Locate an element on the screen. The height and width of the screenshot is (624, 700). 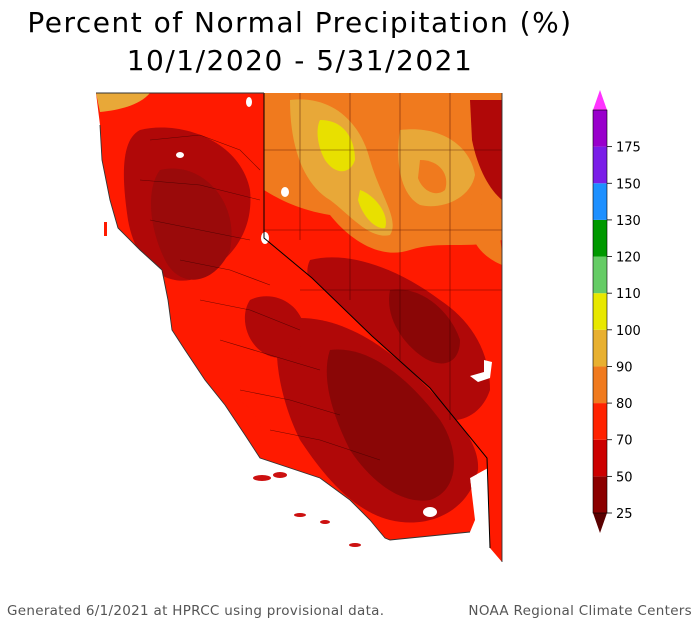
legend-label: 70 is located at coordinates (624, 441).